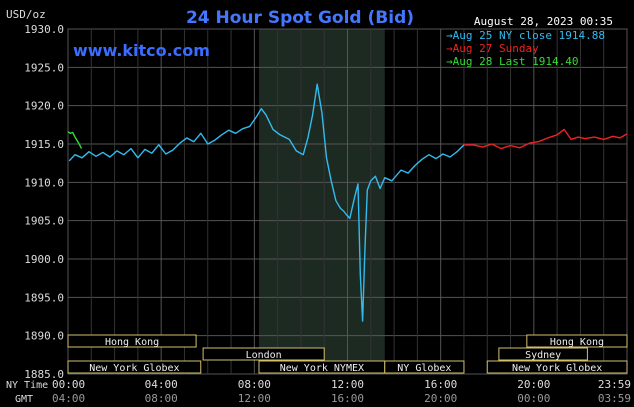 The image size is (634, 407). I want to click on x-tick-label-gmt: 20:00, so click(440, 398).